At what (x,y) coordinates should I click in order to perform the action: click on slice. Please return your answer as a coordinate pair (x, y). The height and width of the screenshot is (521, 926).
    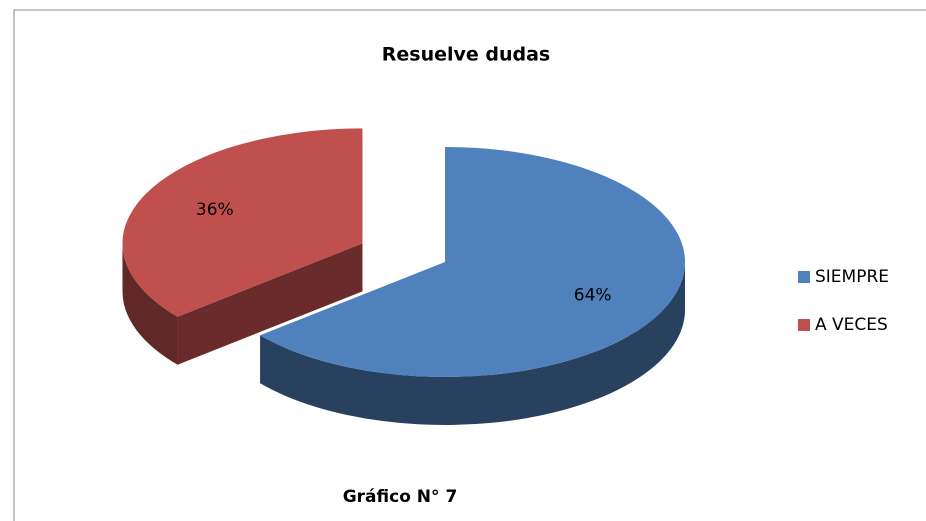
    Looking at the image, I should click on (242, 246).